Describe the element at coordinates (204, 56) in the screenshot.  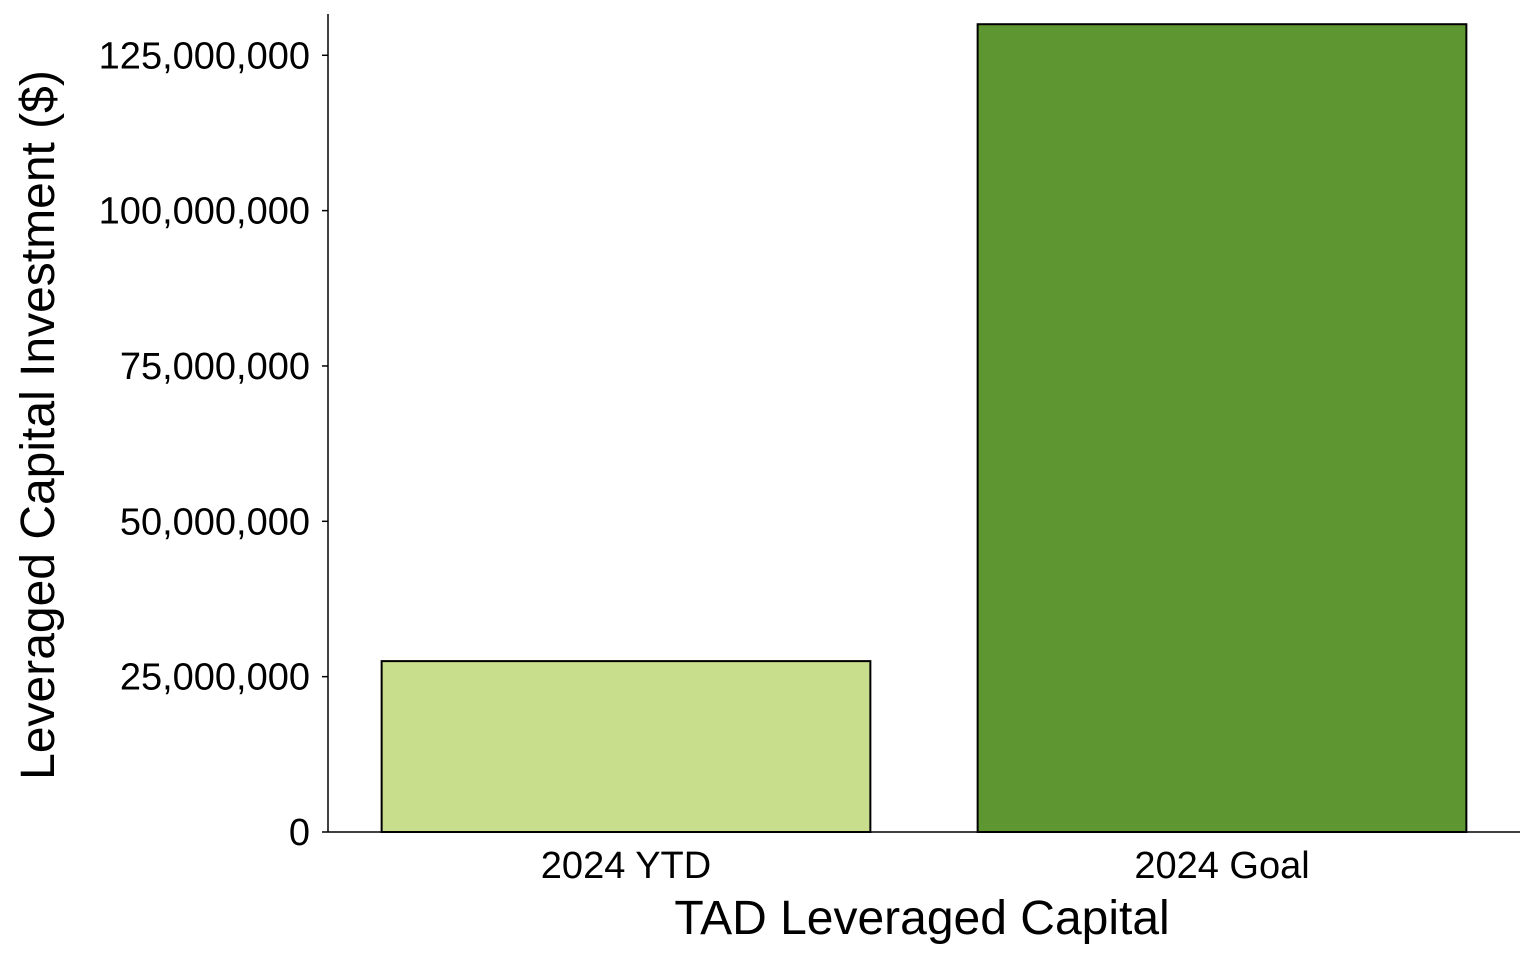
I see `y-tick-label: 125,000,000` at that location.